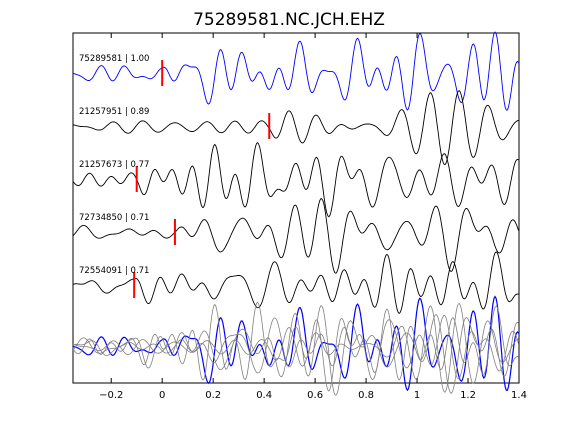  I want to click on trace-label-1: 75289581 | 1.00, so click(114, 59).